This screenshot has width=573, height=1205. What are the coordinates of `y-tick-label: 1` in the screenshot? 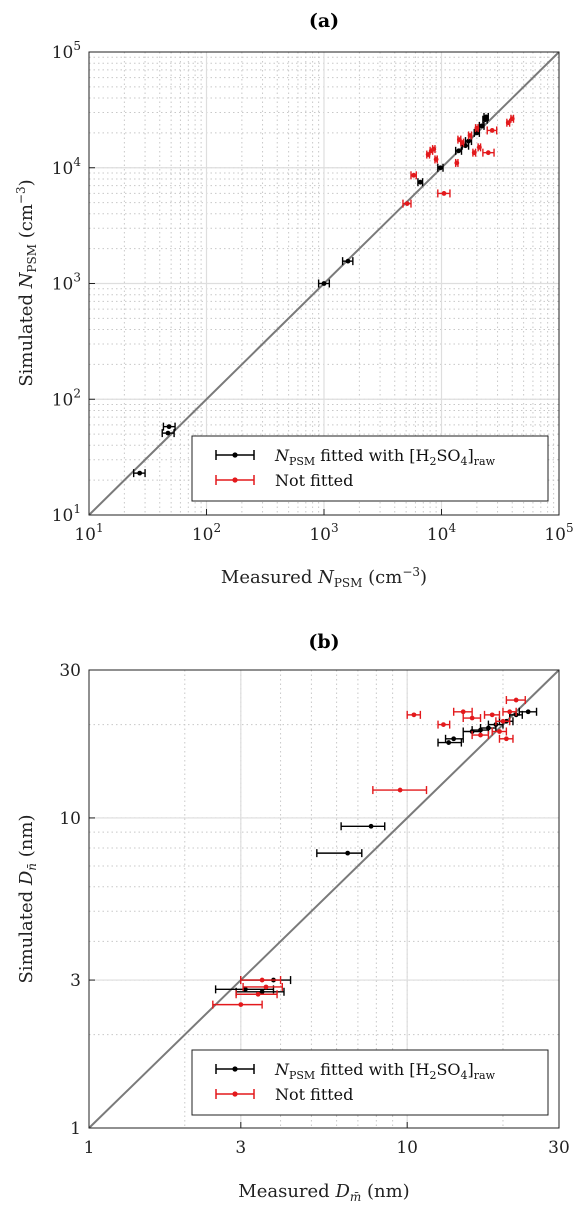 It's located at (75, 1129).